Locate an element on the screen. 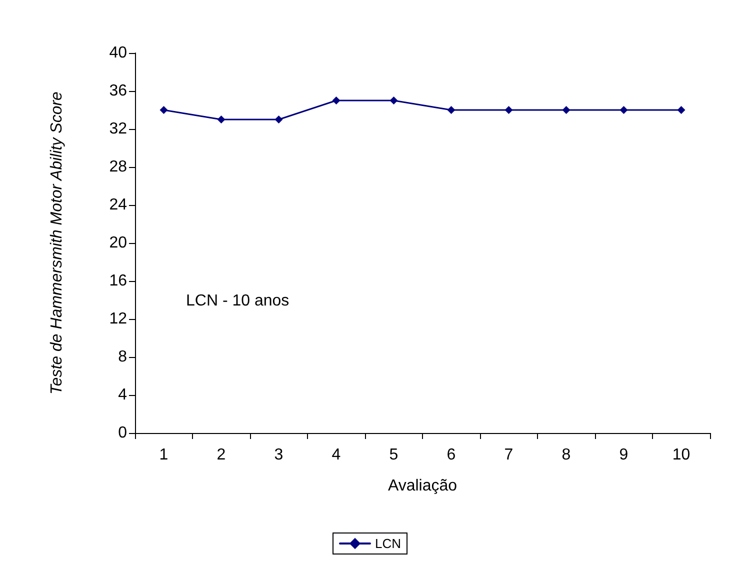  x-tick-label: 8 is located at coordinates (566, 455).